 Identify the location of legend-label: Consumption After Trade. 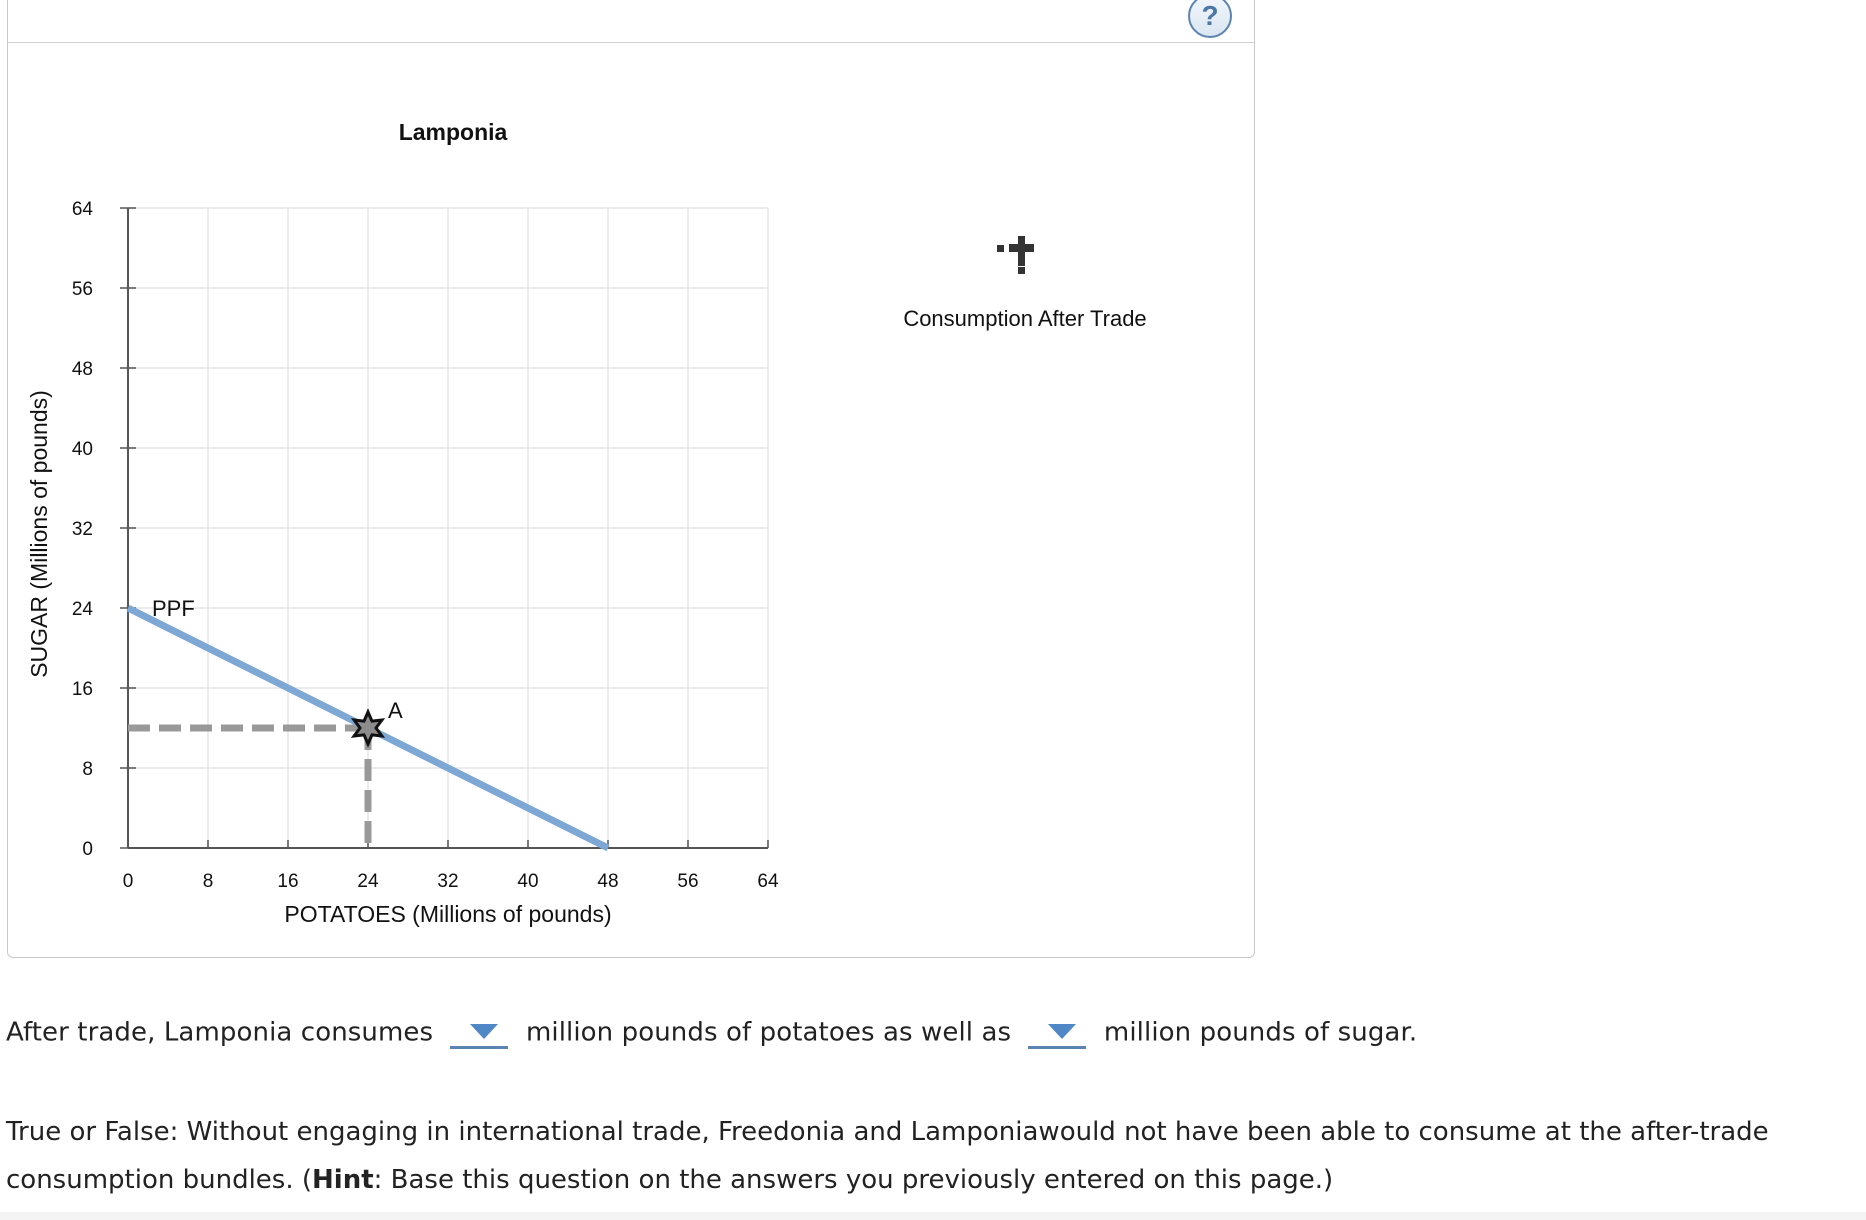
(1025, 318).